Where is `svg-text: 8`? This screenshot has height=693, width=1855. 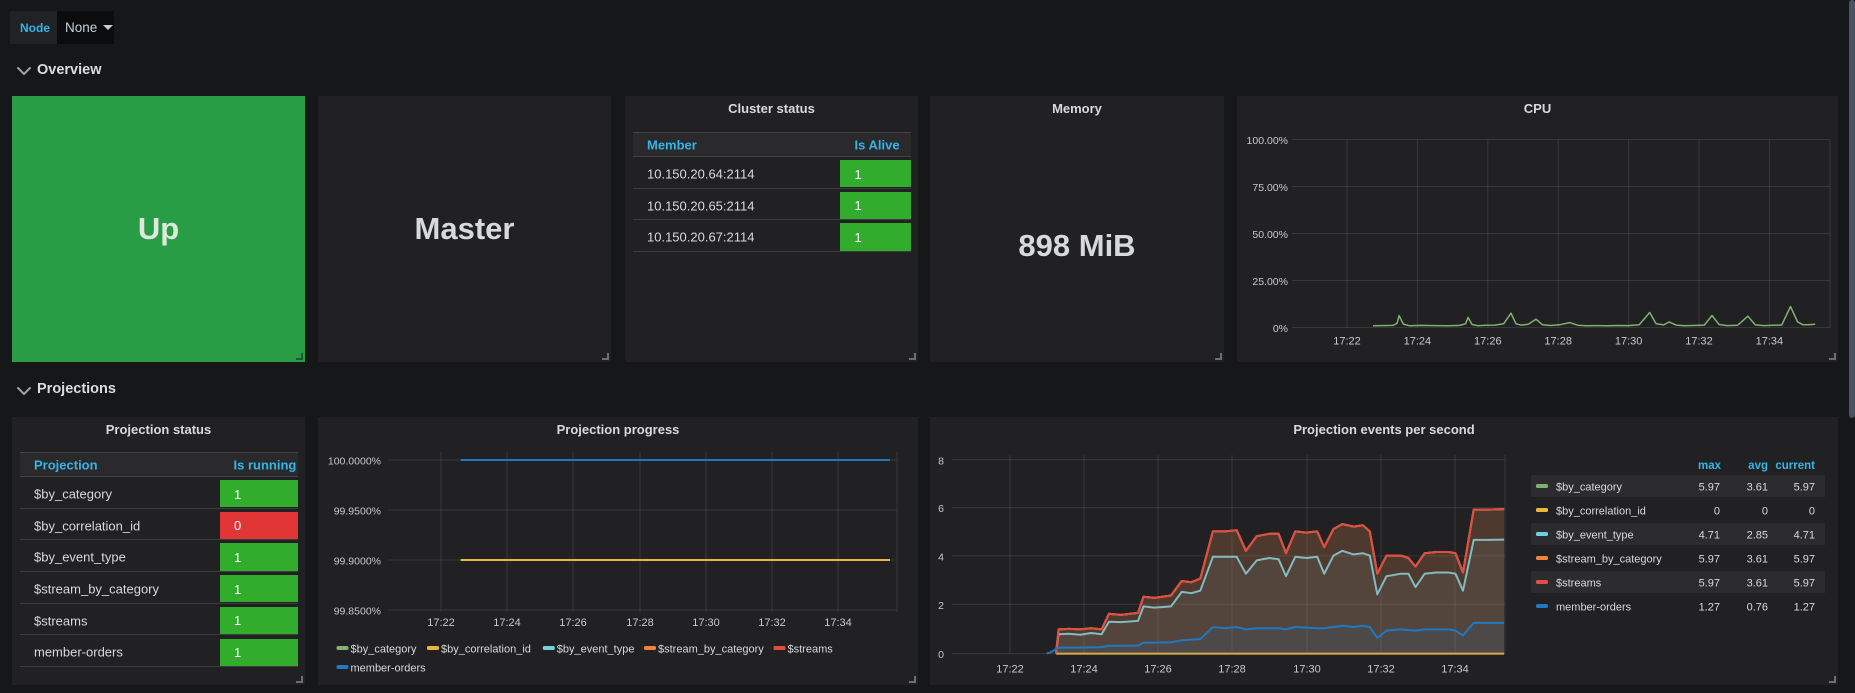 svg-text: 8 is located at coordinates (941, 461).